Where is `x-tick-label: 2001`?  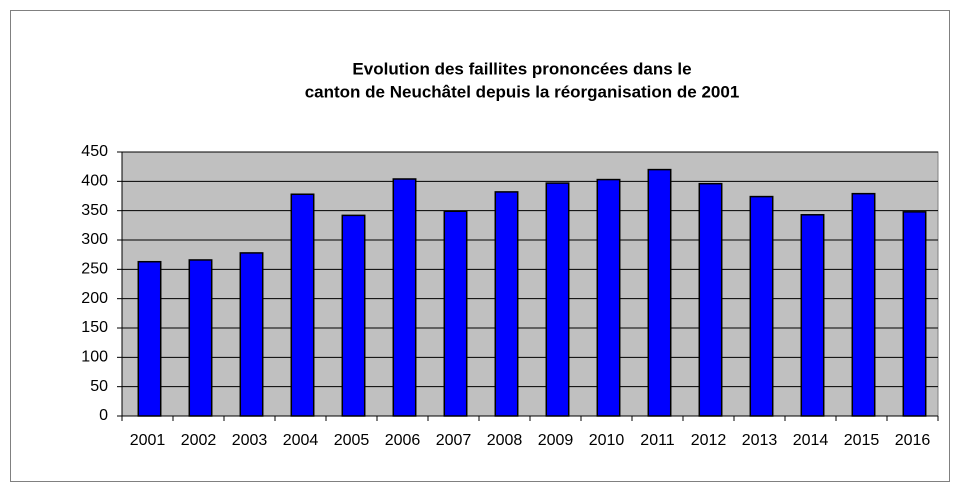
x-tick-label: 2001 is located at coordinates (148, 440).